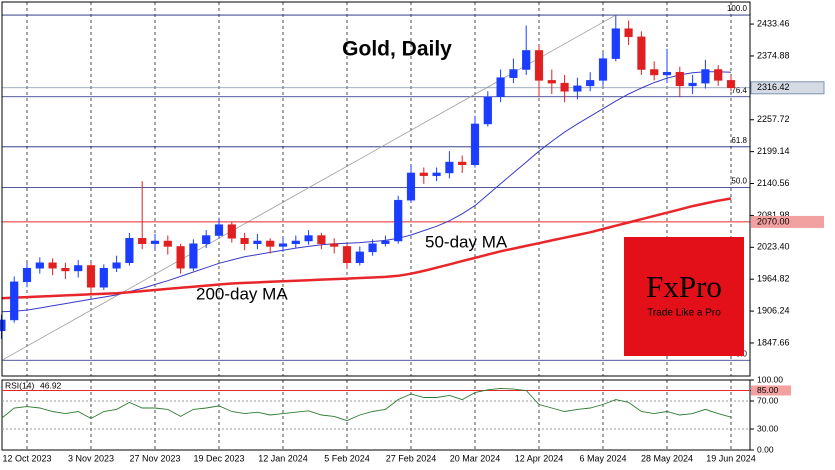  What do you see at coordinates (773, 119) in the screenshot?
I see `y-tick-label: 2257.72` at bounding box center [773, 119].